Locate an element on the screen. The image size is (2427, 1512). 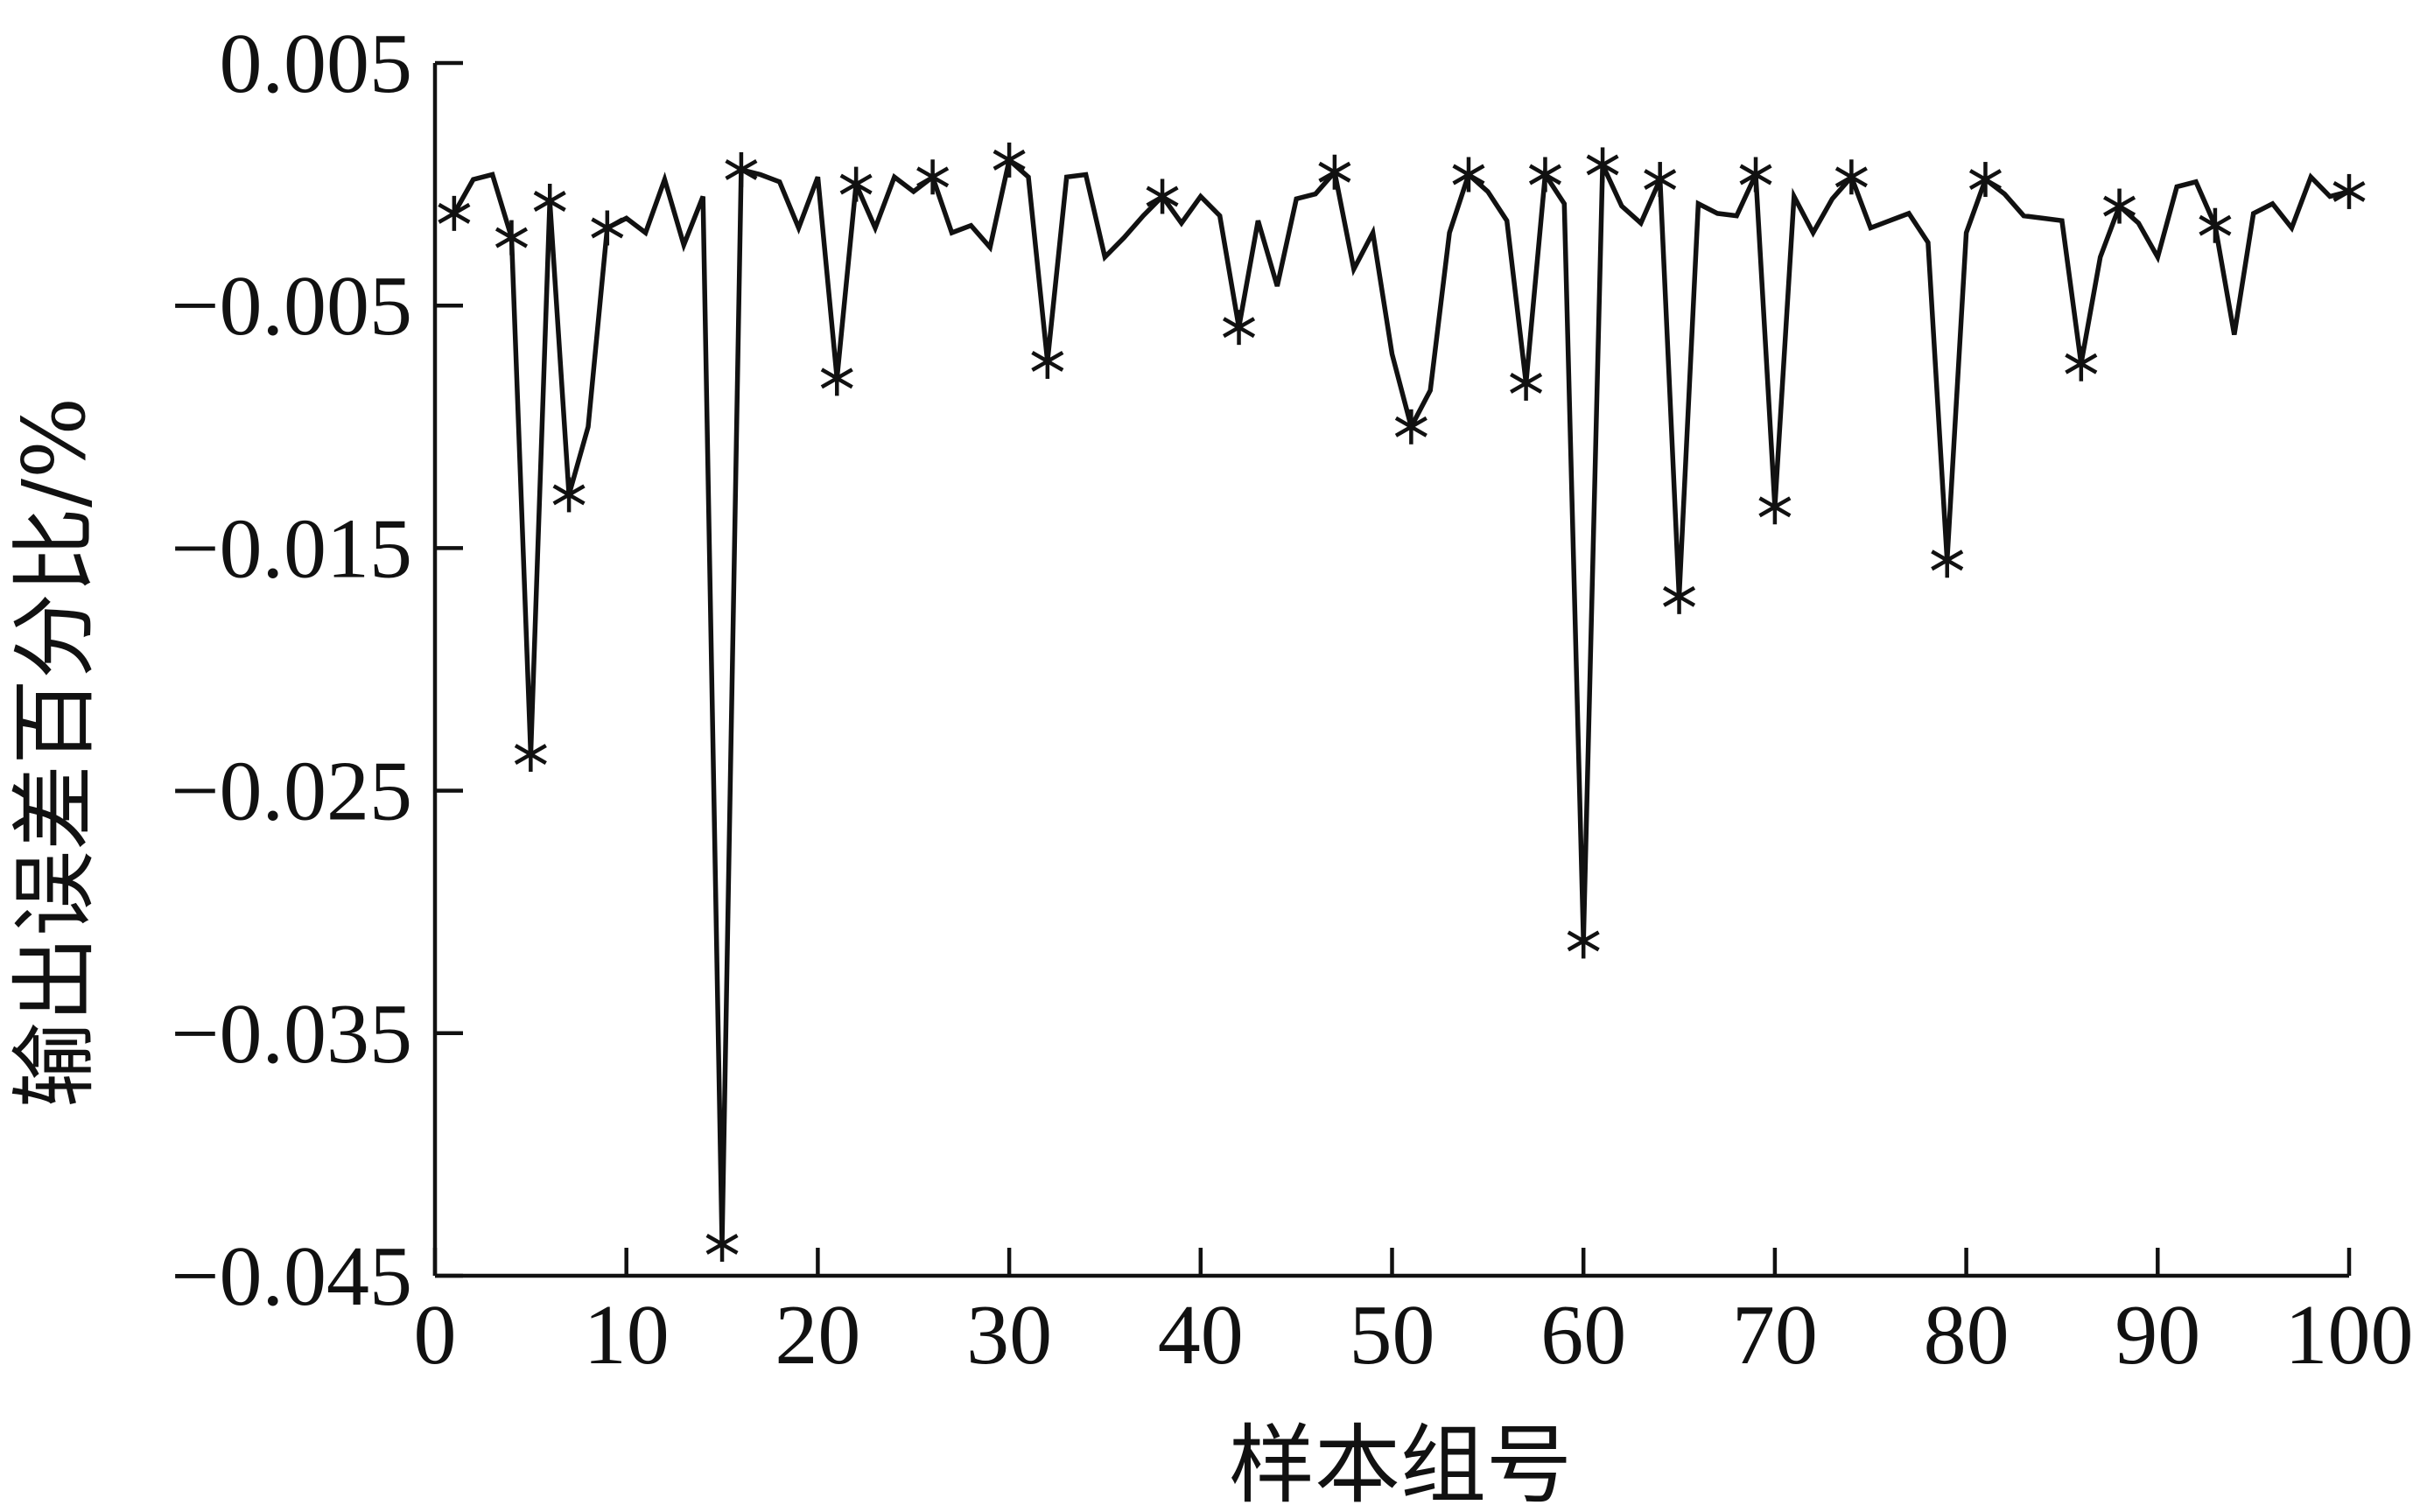
y-axis-title: 输出误差百分比/% is located at coordinates (55, 752).